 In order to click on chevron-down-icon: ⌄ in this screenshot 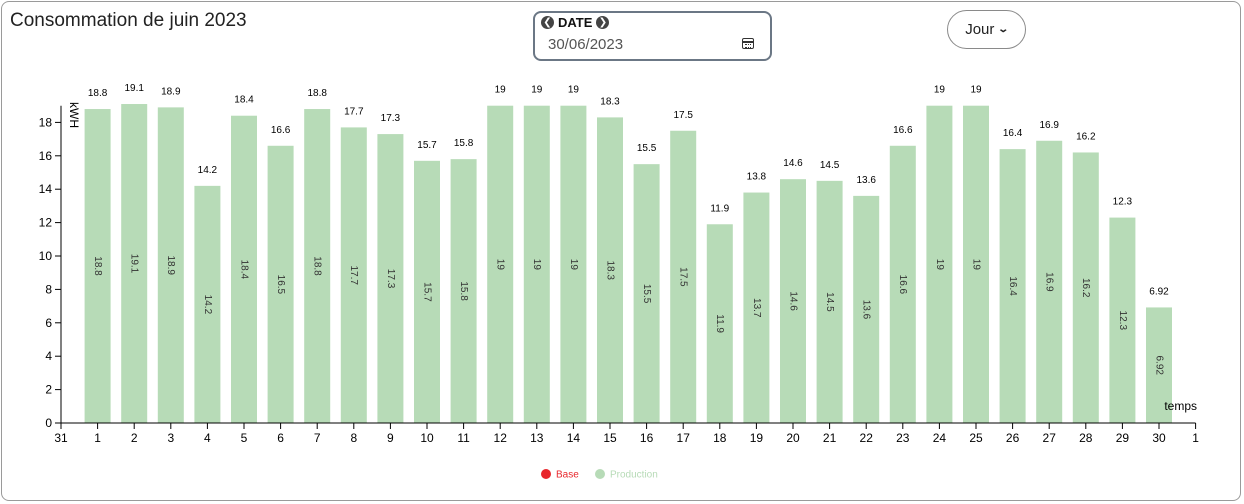, I will do `click(1003, 29)`.